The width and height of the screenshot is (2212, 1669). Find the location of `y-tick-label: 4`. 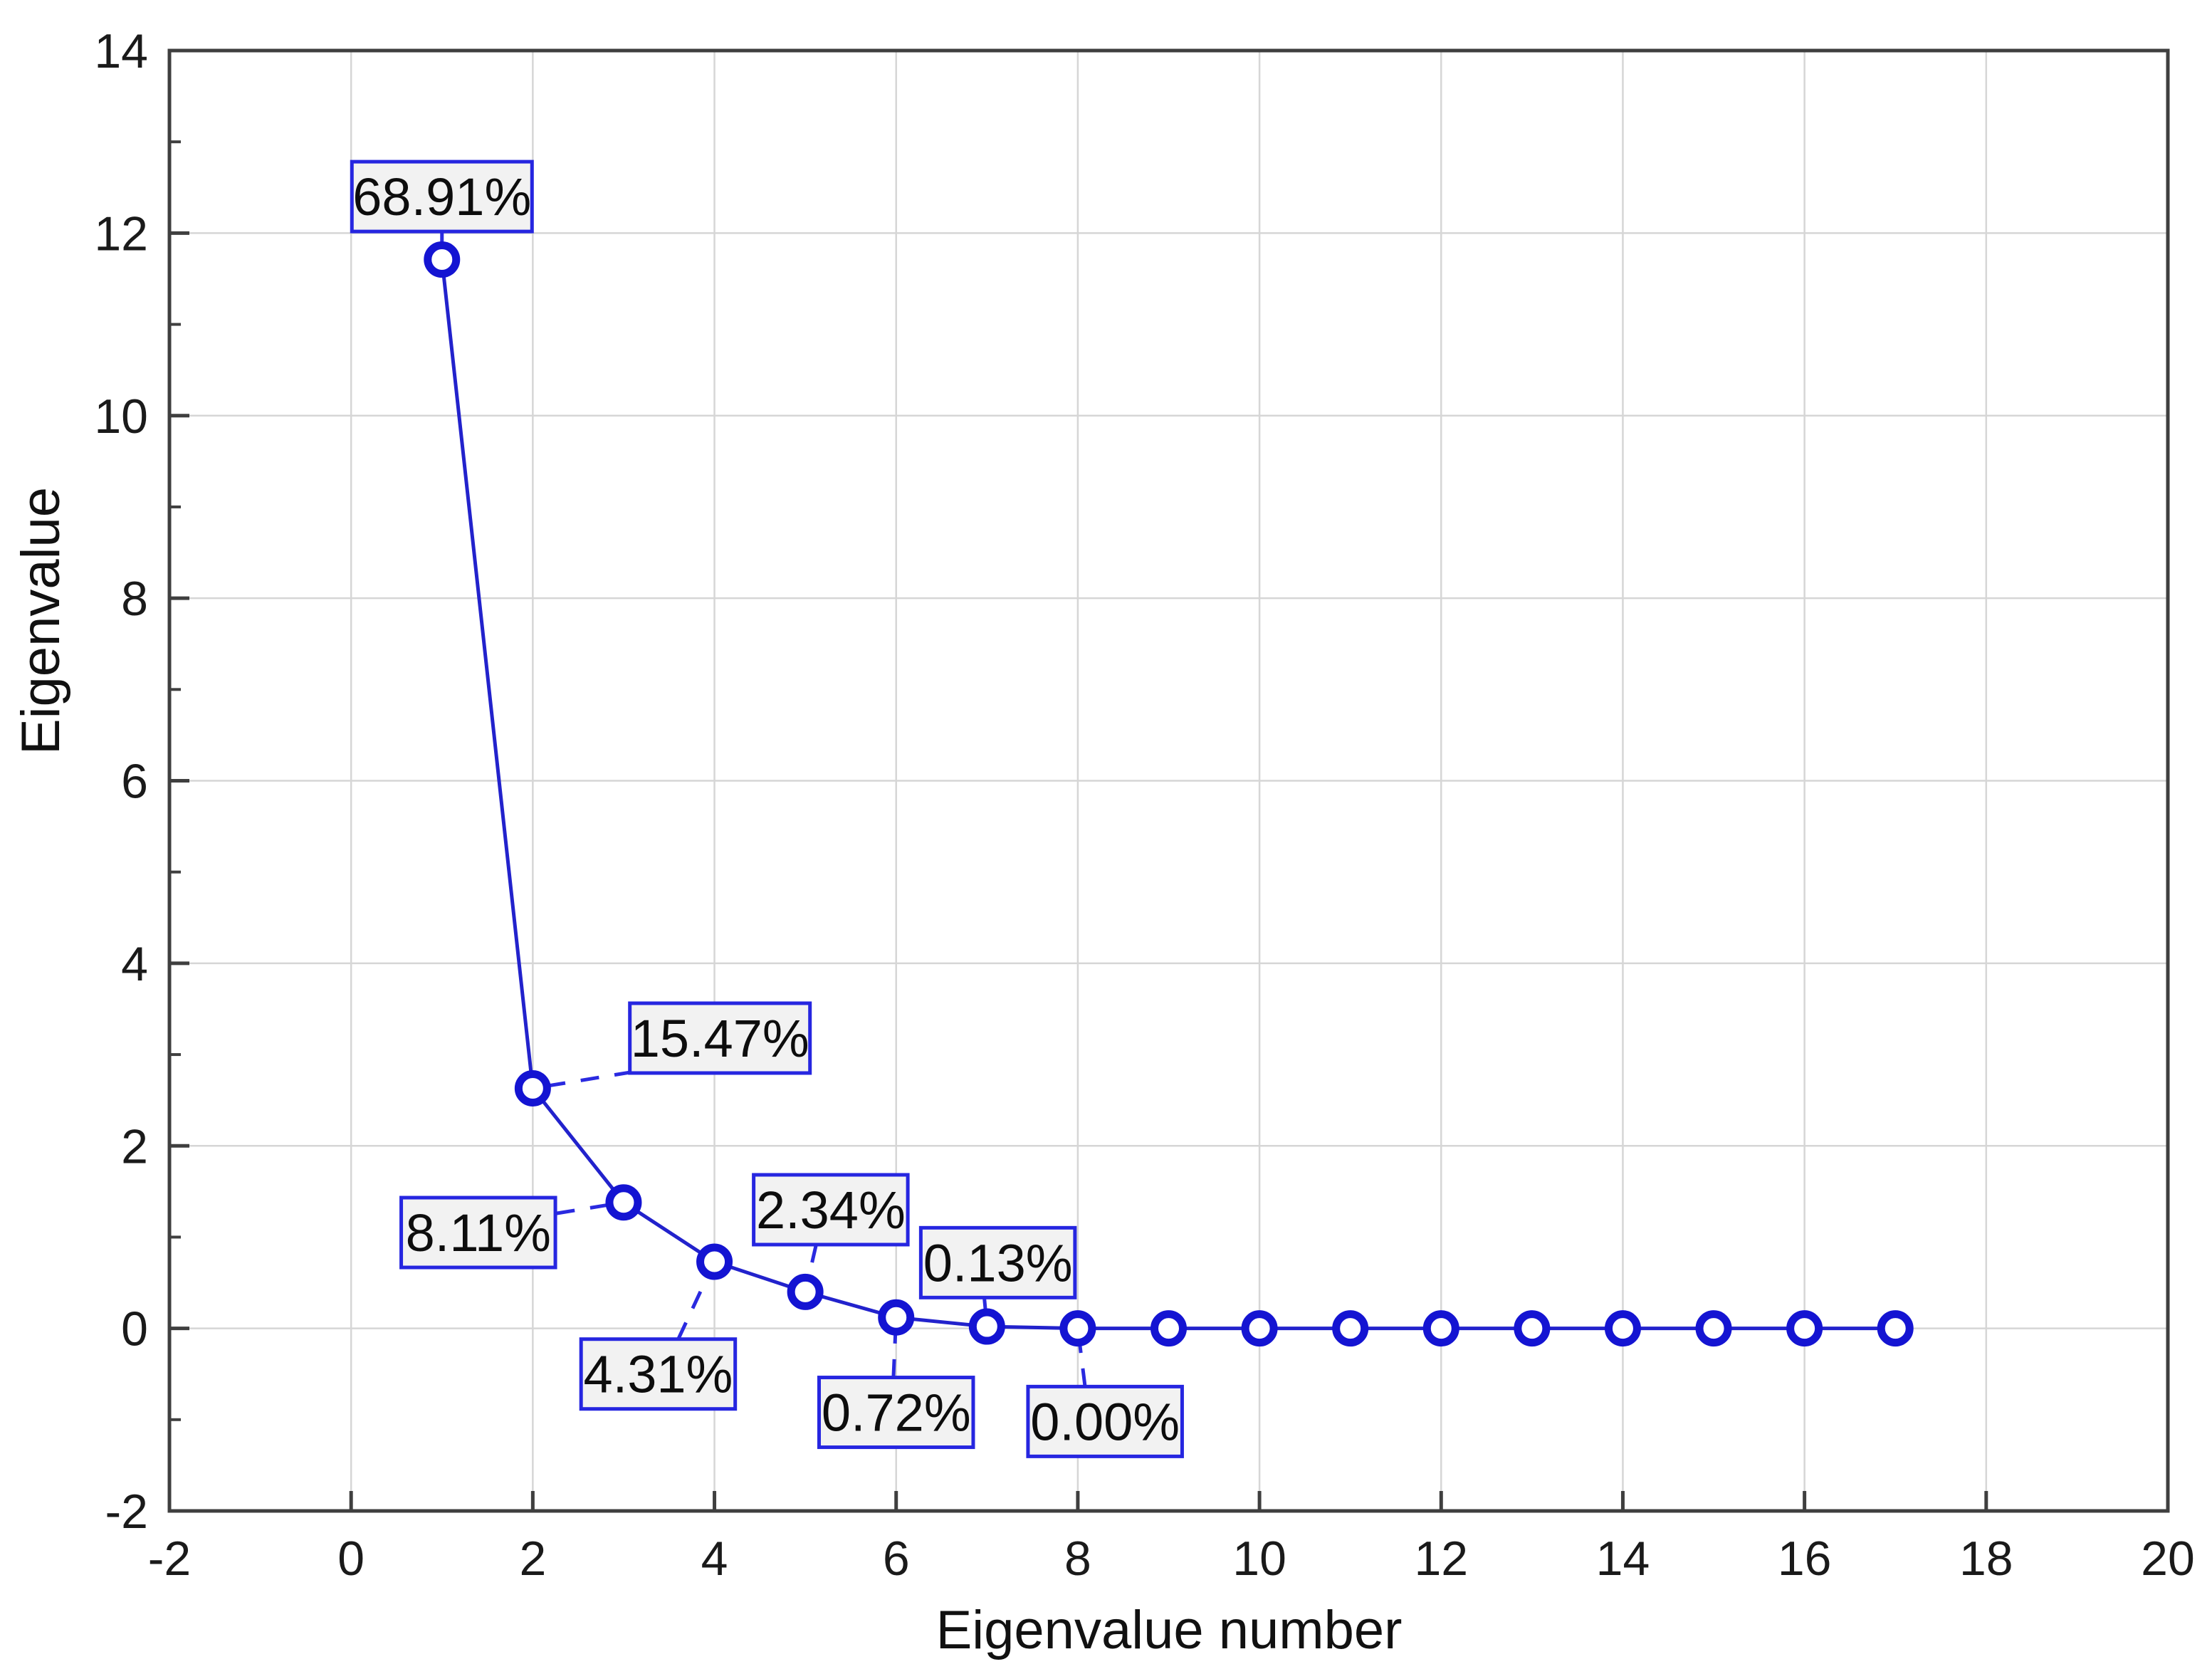

y-tick-label: 4 is located at coordinates (134, 964).